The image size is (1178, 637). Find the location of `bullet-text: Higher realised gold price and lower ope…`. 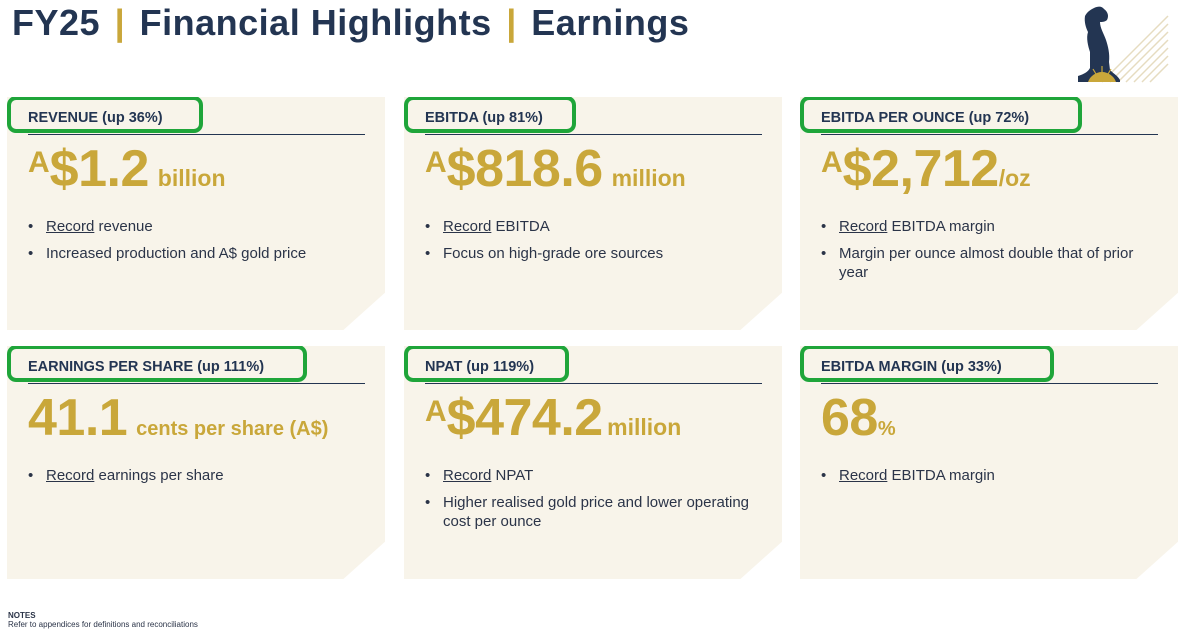

bullet-text: Higher realised gold price and lower ope… is located at coordinates (596, 512).